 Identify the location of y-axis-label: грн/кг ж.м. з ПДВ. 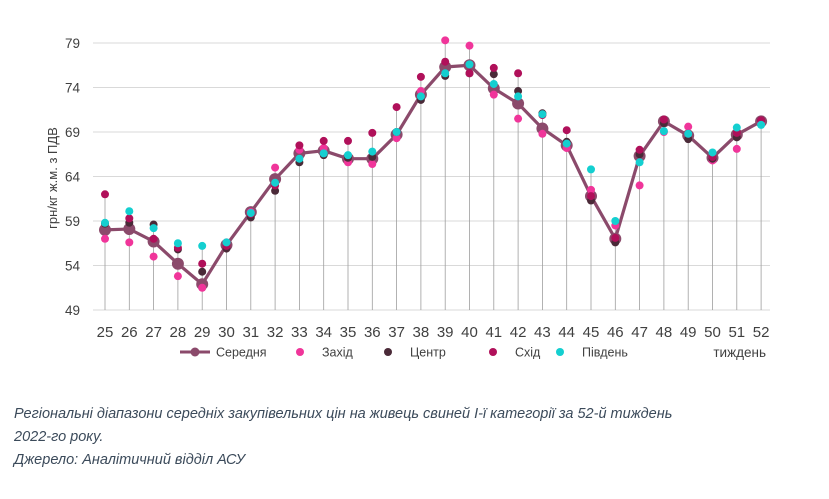
(52, 178).